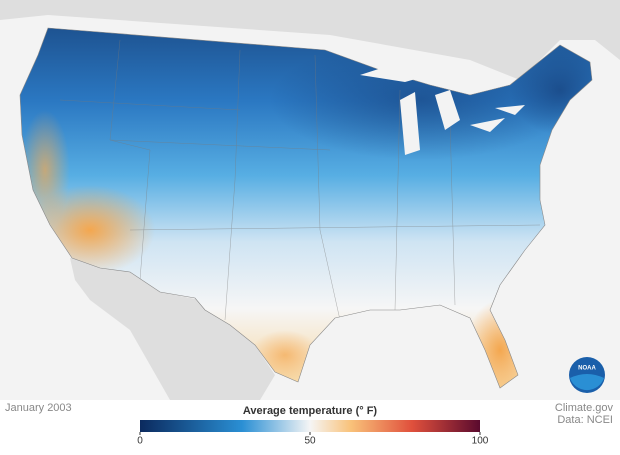  Describe the element at coordinates (140, 441) in the screenshot. I see `tick-label: 0` at that location.